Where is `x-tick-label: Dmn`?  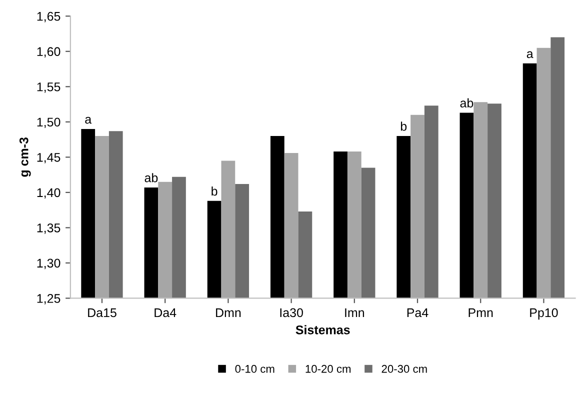 x-tick-label: Dmn is located at coordinates (228, 312).